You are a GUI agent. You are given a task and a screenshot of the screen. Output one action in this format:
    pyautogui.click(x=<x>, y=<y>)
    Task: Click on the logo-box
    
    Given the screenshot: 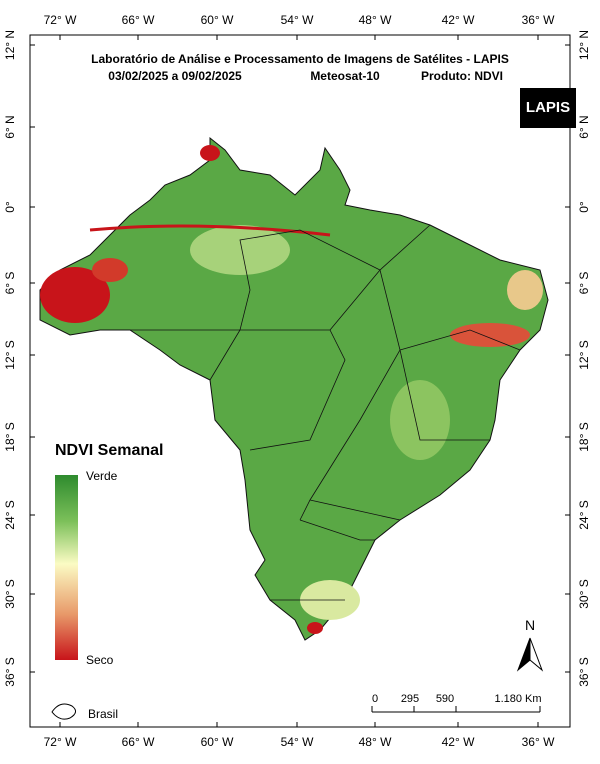 What is the action you would take?
    pyautogui.click(x=548, y=108)
    